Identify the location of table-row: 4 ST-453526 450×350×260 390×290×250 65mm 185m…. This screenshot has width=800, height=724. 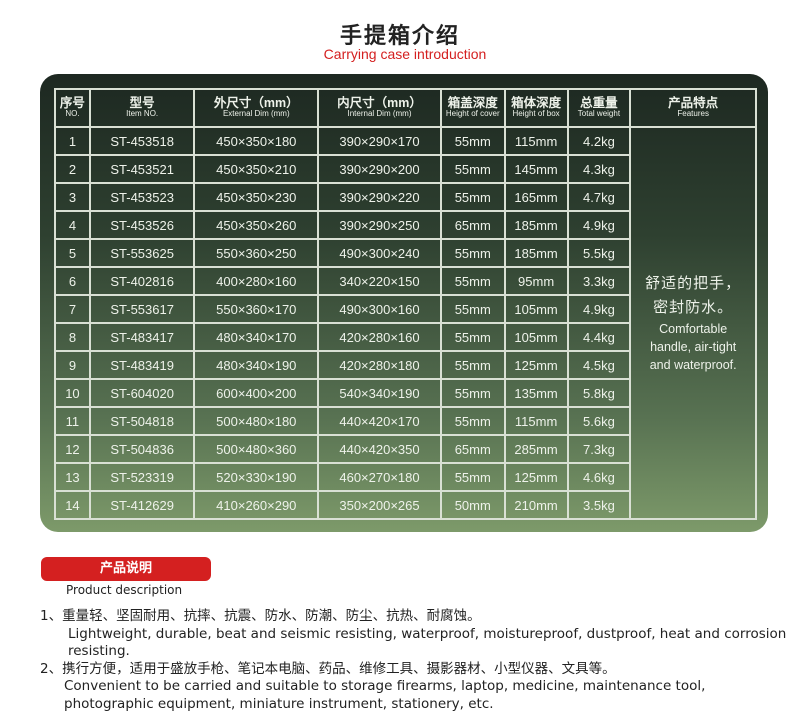
(405, 225).